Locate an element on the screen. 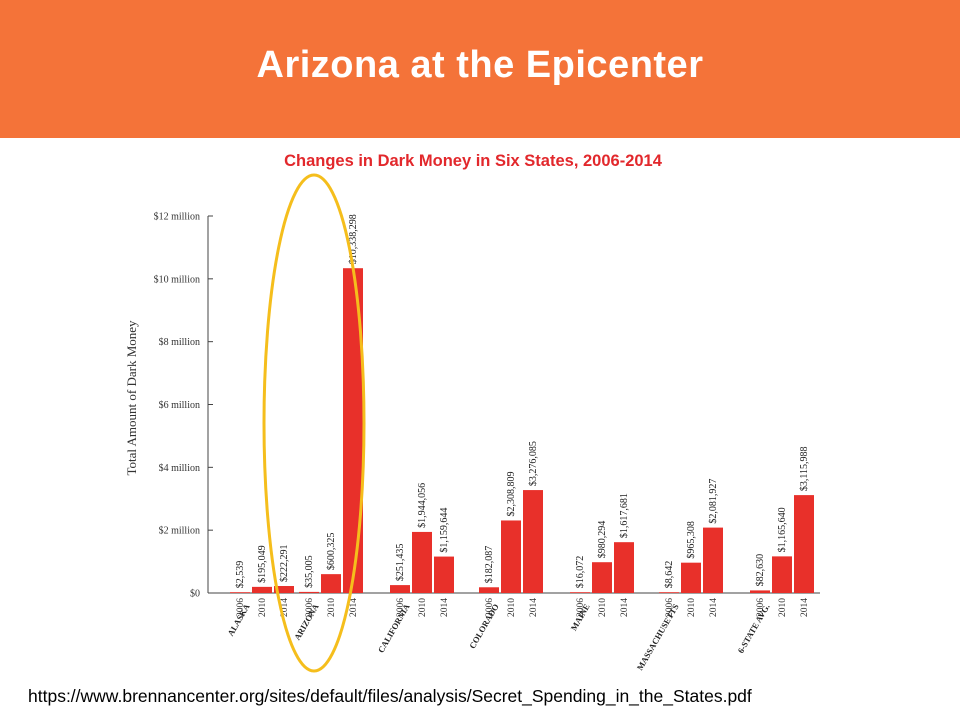 The image size is (960, 720). bar-value-label: $1,165,640 is located at coordinates (782, 529).